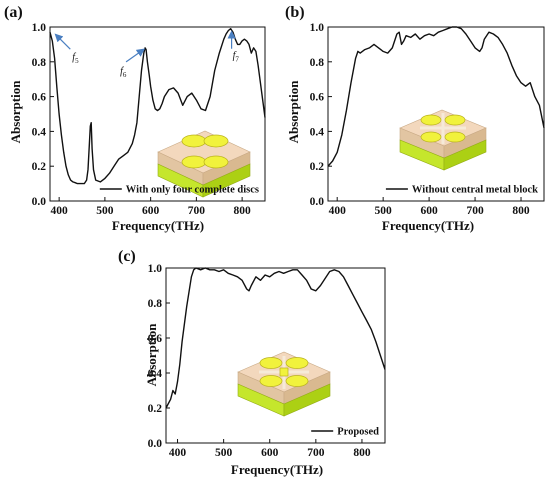  What do you see at coordinates (123, 72) in the screenshot?
I see `annotation-label: f6` at bounding box center [123, 72].